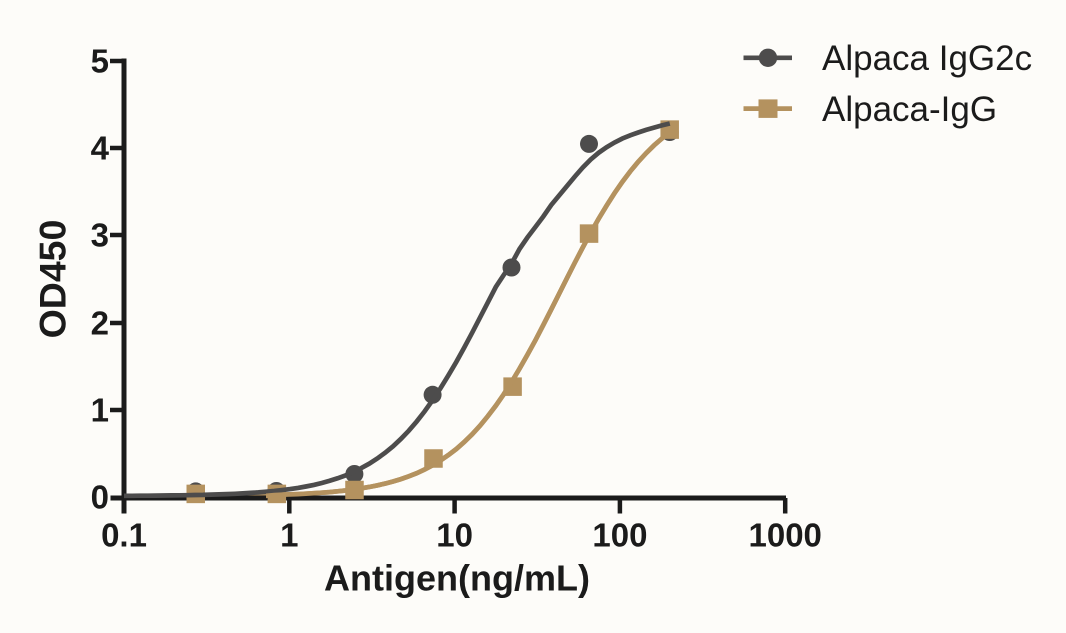  What do you see at coordinates (619, 535) in the screenshot?
I see `svg-text: 100` at bounding box center [619, 535].